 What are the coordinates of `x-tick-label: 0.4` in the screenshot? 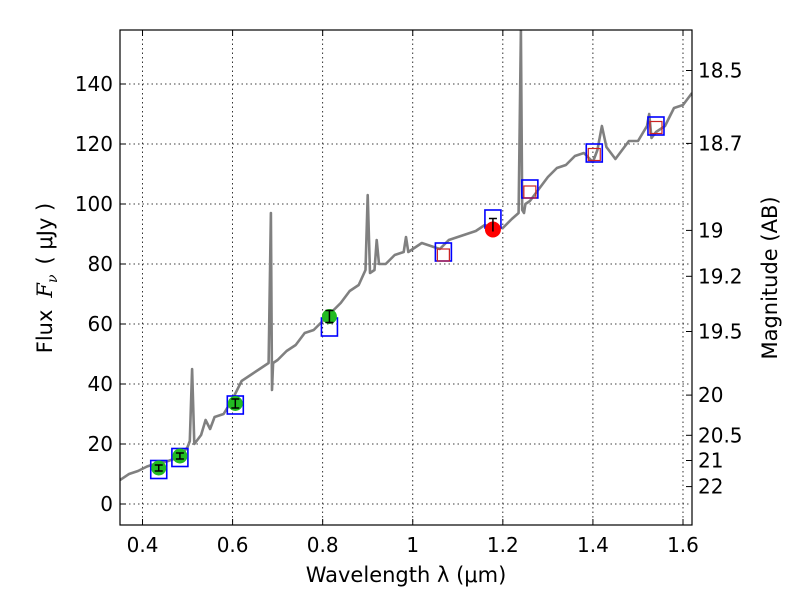 It's located at (143, 545).